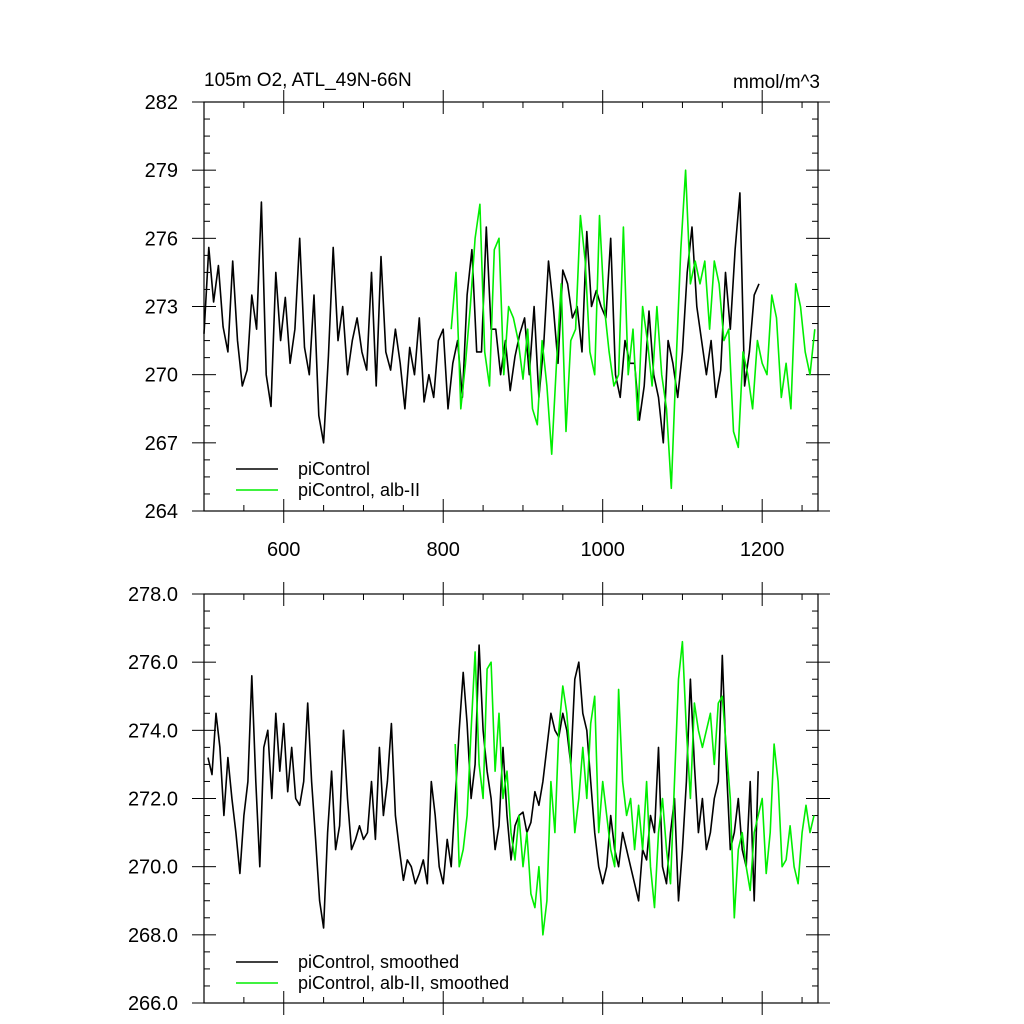 Image resolution: width=1024 pixels, height=1024 pixels. I want to click on y-tick-label: 282, so click(161, 103).